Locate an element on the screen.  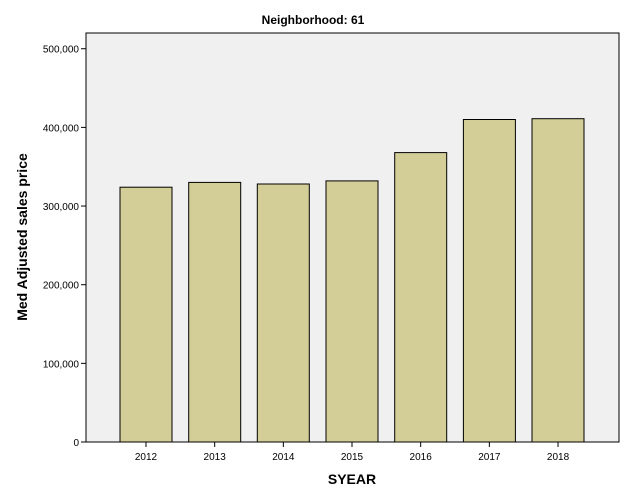
x-tick-label: 2016 is located at coordinates (421, 457).